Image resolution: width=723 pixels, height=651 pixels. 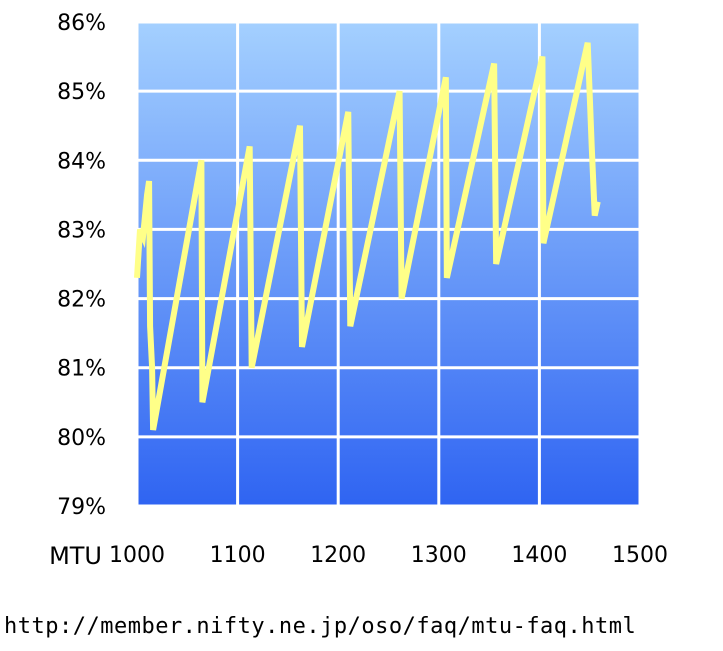 What do you see at coordinates (81, 265) in the screenshot?
I see `y-axis-ticks: 79% 80% 81% 82% 83% 84% 85% 86%` at bounding box center [81, 265].